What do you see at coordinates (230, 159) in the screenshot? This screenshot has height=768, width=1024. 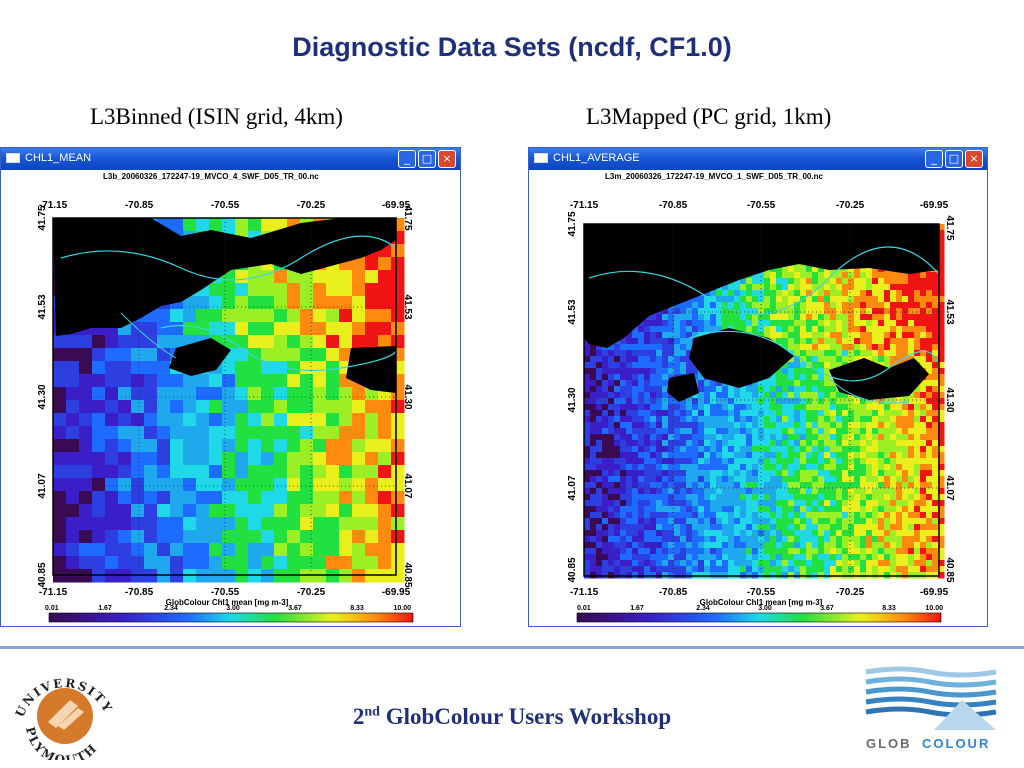 I see `left-window-titlebar: CHL1_MEAN _ □ ×` at bounding box center [230, 159].